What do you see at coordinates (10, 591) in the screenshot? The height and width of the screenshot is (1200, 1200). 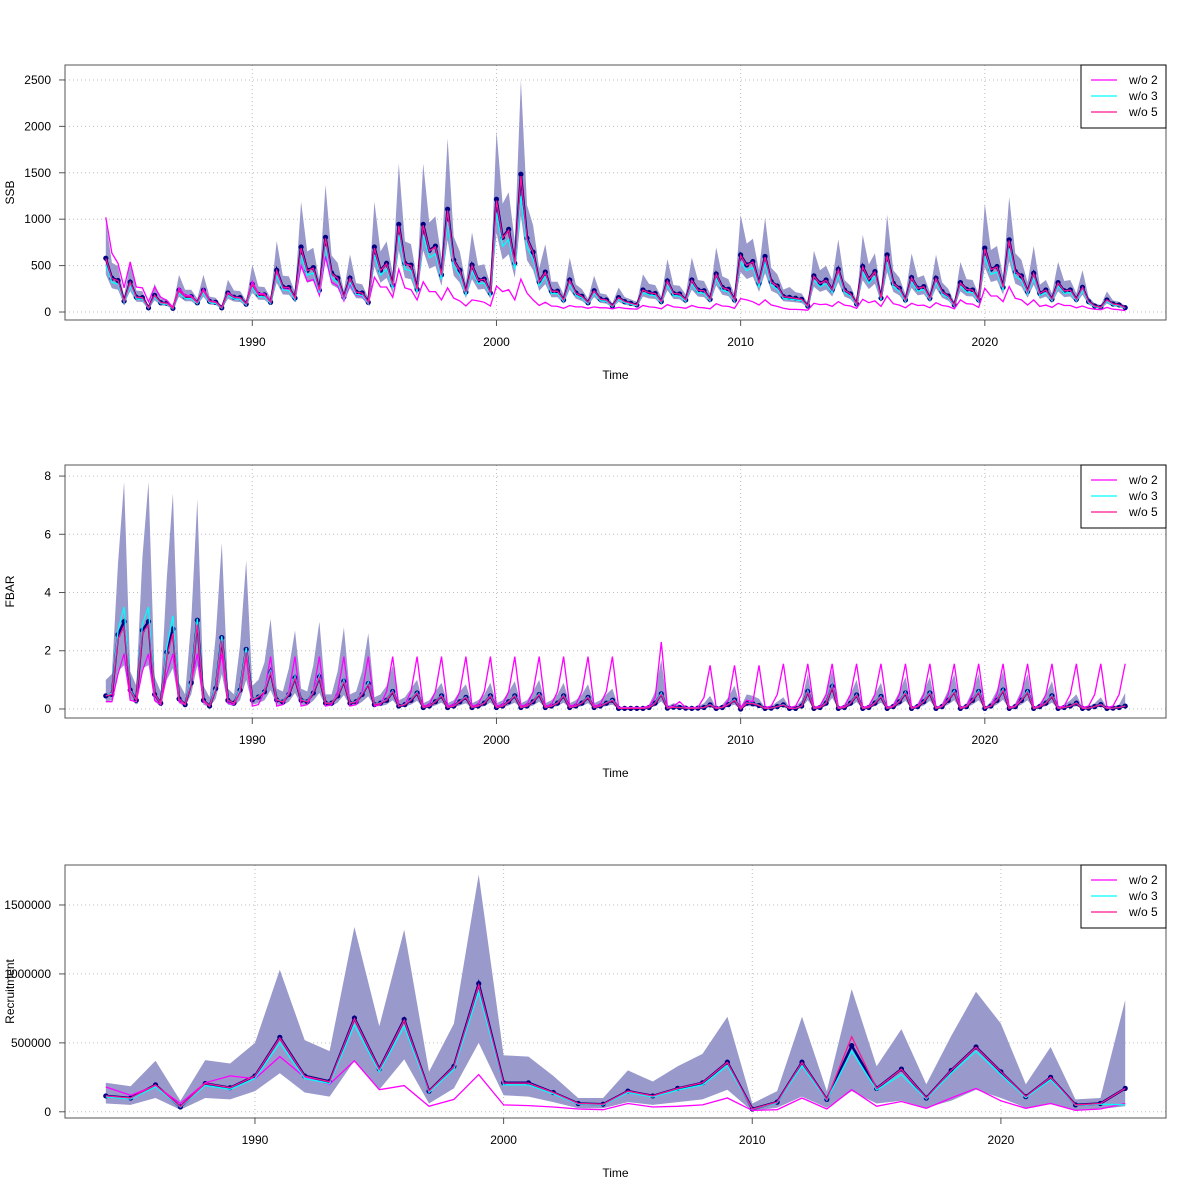 I see `y-axis-title: FBAR` at bounding box center [10, 591].